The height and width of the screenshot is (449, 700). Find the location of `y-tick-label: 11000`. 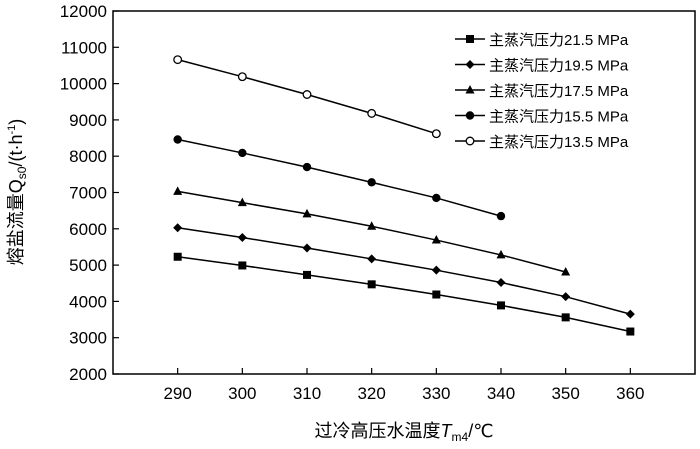

y-tick-label: 11000 is located at coordinates (84, 47).